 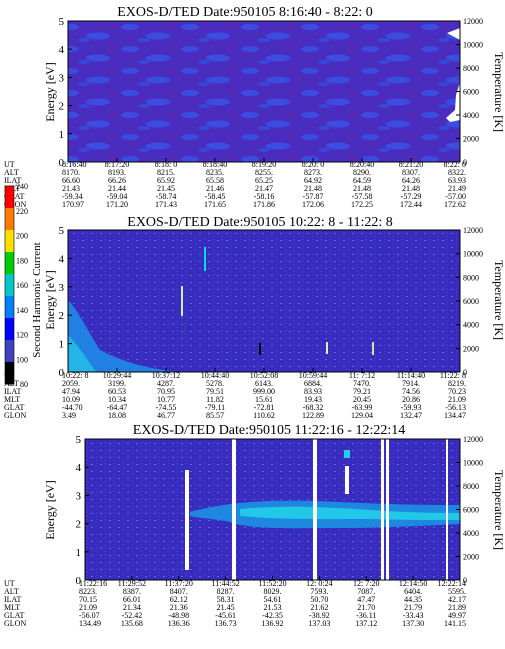 What do you see at coordinates (411, 196) in the screenshot?
I see `table-cell: -57.29` at bounding box center [411, 196].